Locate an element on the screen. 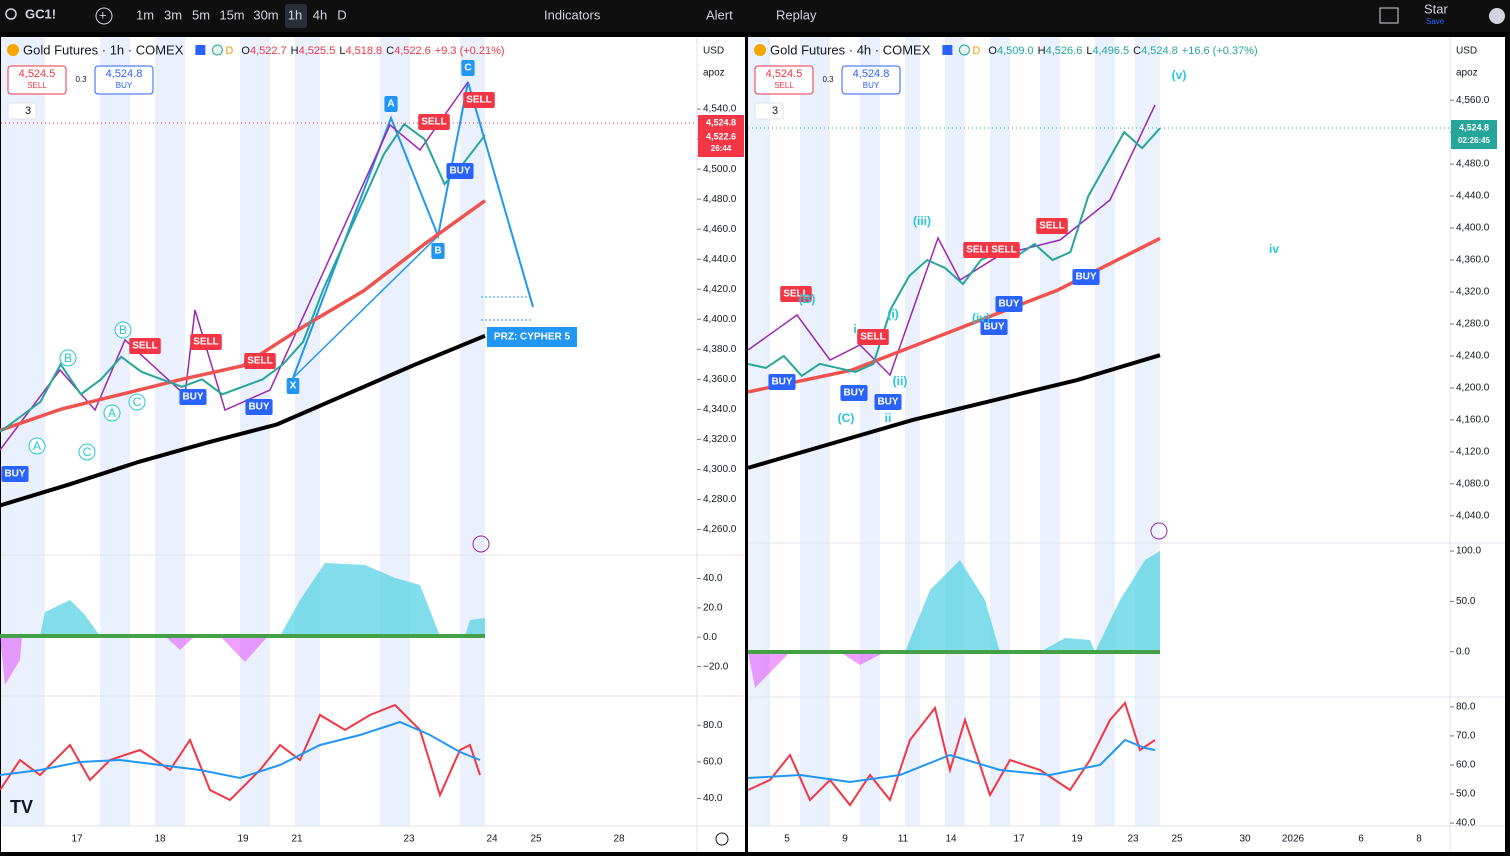  user: Star is located at coordinates (1436, 8).